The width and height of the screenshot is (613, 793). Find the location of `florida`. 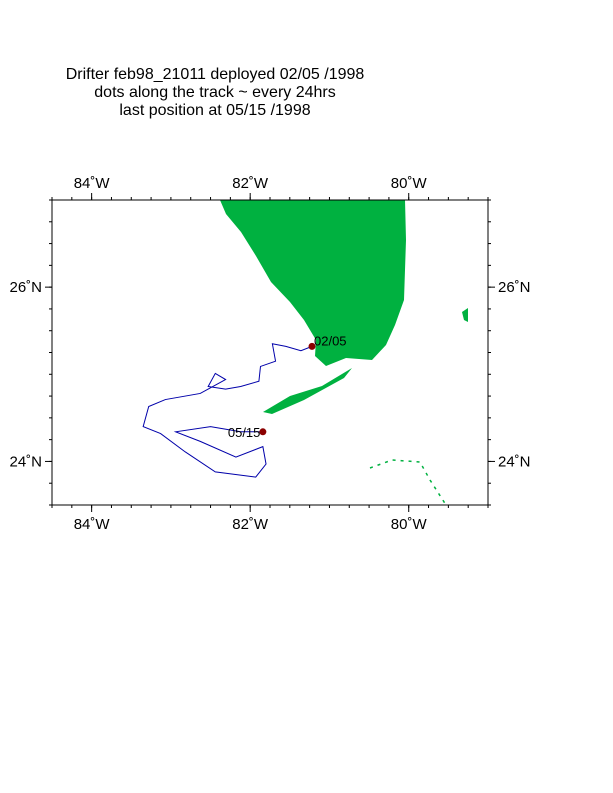

florida is located at coordinates (313, 283).